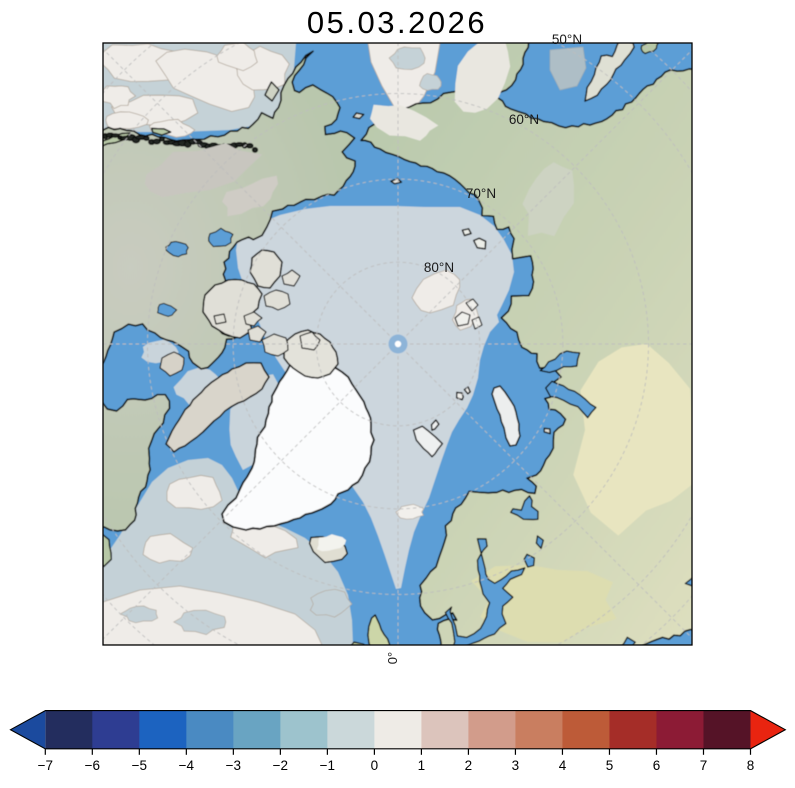  Describe the element at coordinates (610, 765) in the screenshot. I see `svg-text: 5` at that location.